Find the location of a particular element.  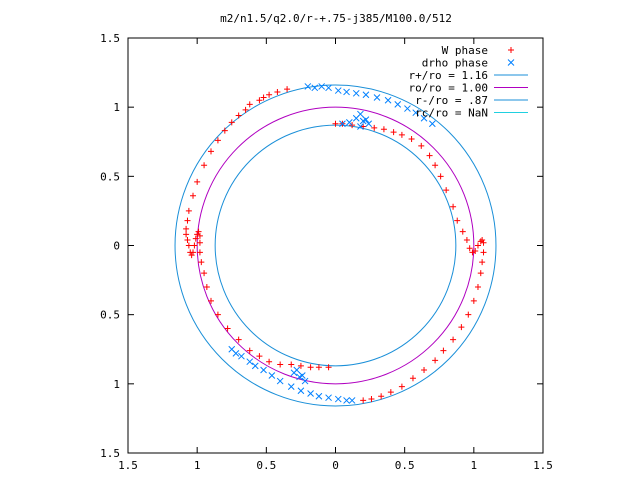

y-tick-label: 0 is located at coordinates (116, 246).